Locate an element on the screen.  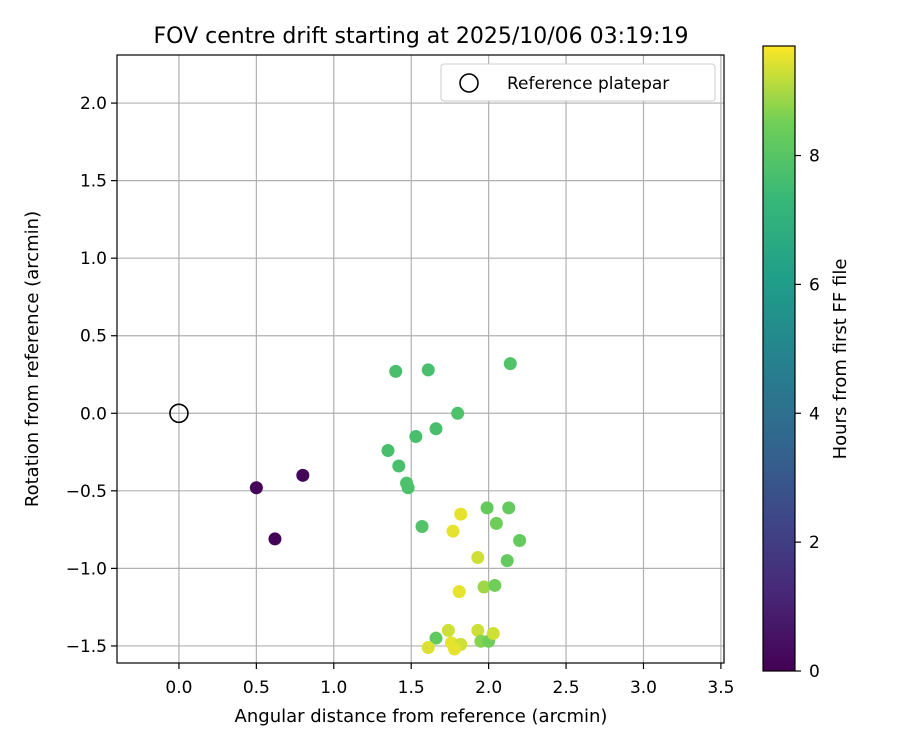
x-tick-label: 2.5 is located at coordinates (566, 688).